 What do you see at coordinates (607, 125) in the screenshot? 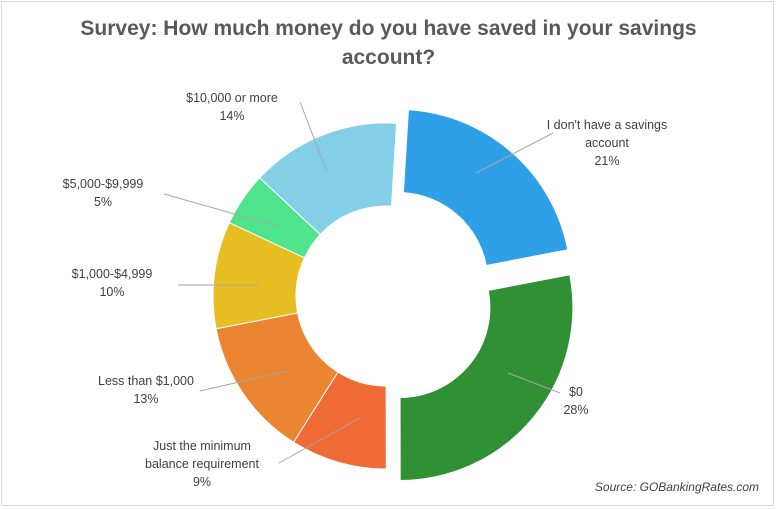
I see `data-label-category: I don't have a savings` at bounding box center [607, 125].